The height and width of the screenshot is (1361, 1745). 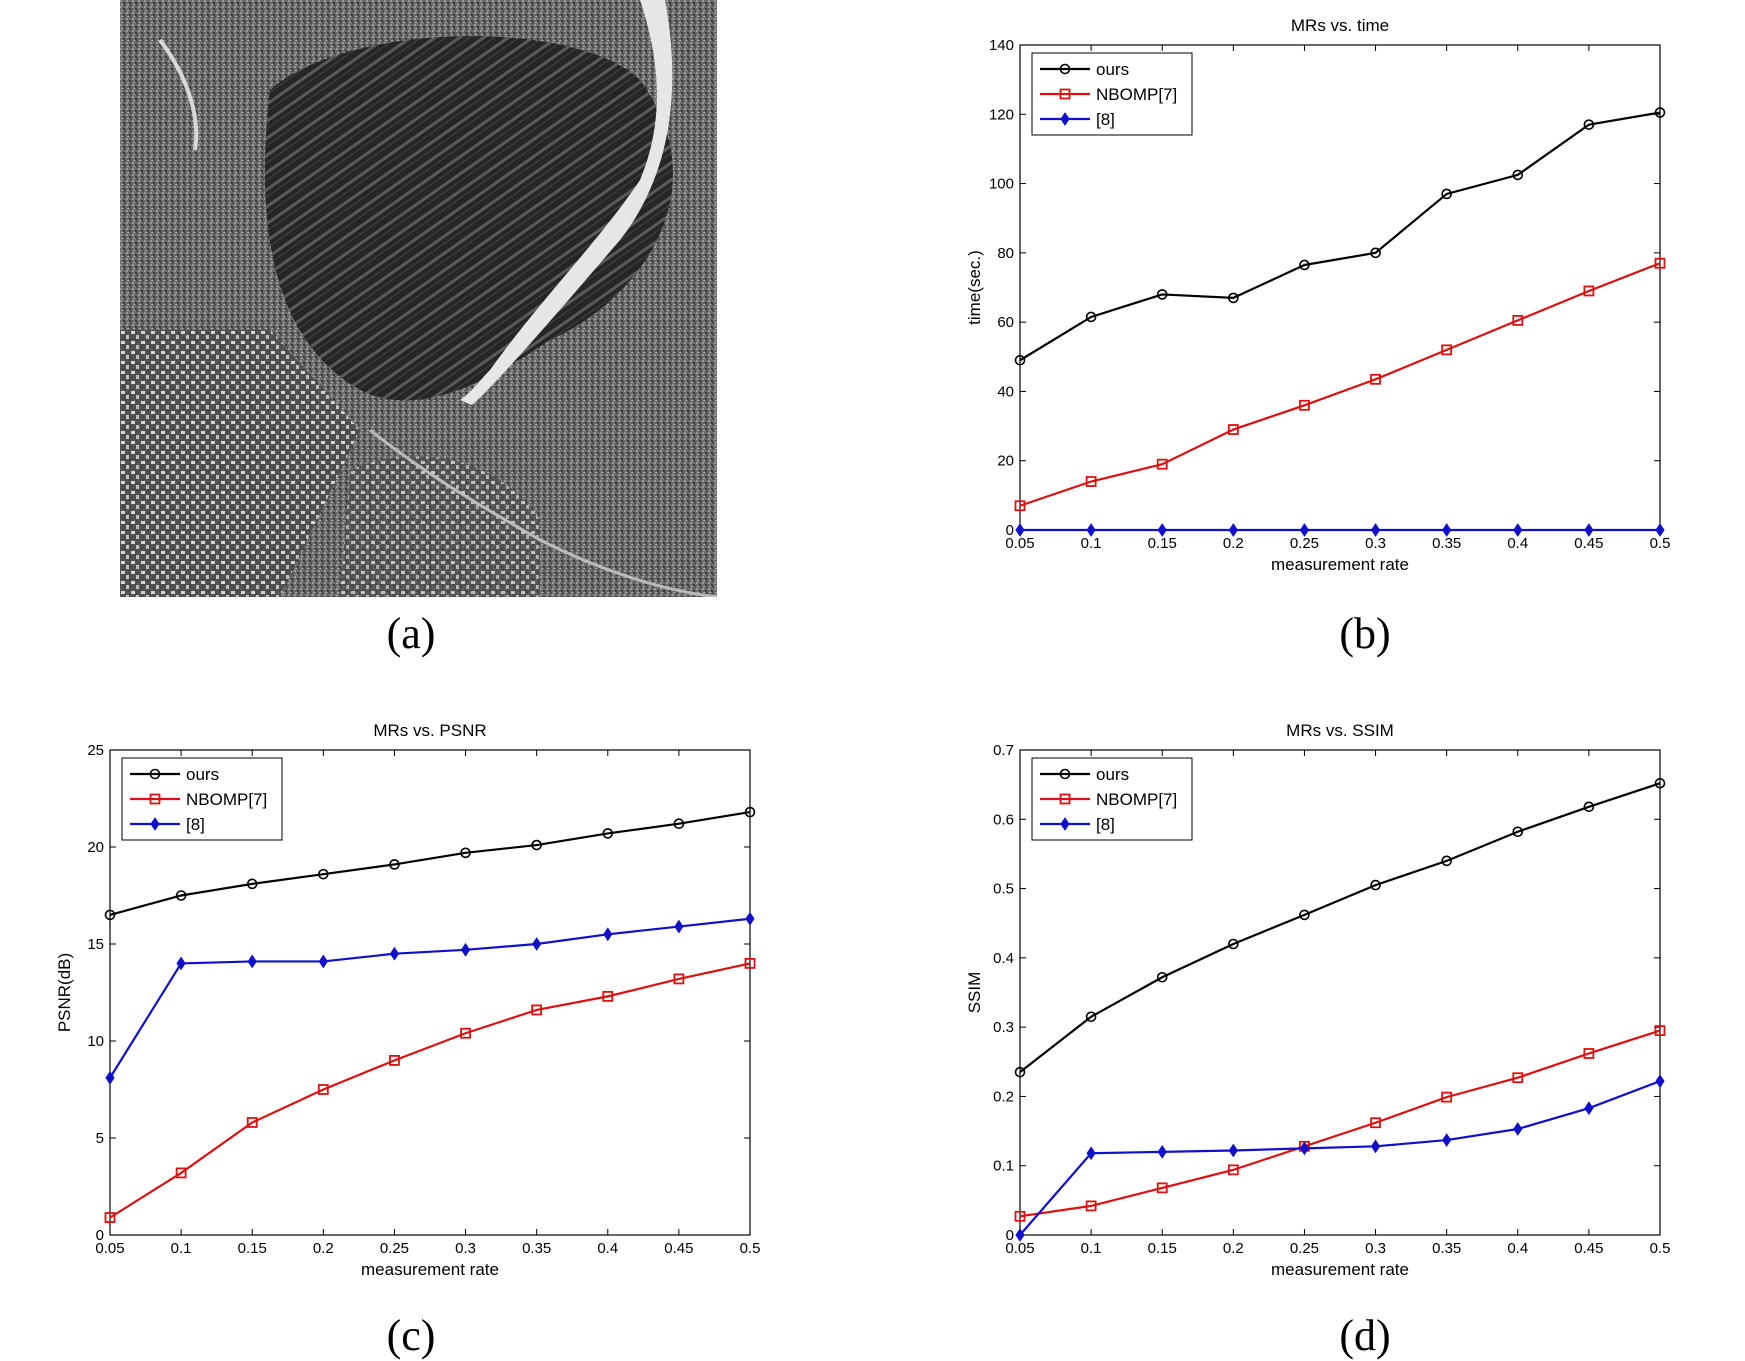 I want to click on panel-label-c: (c), so click(x=411, y=1335).